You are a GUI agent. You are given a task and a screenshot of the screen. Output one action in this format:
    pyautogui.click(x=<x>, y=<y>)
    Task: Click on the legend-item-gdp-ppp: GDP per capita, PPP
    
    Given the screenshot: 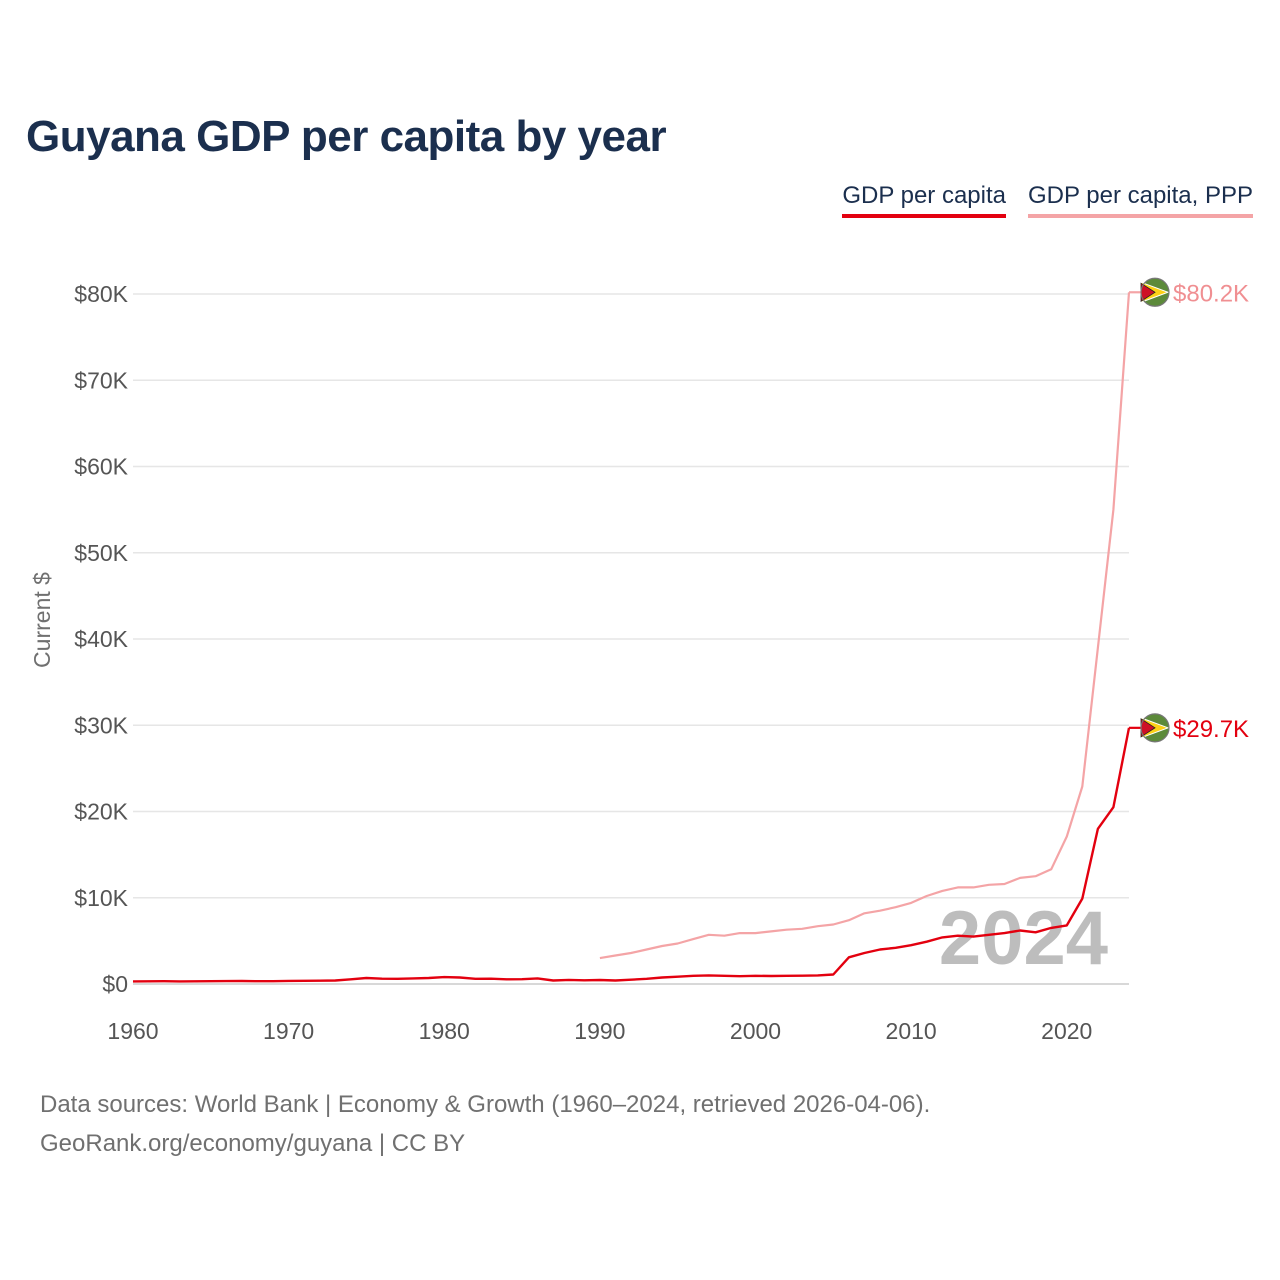 What is the action you would take?
    pyautogui.click(x=1140, y=200)
    